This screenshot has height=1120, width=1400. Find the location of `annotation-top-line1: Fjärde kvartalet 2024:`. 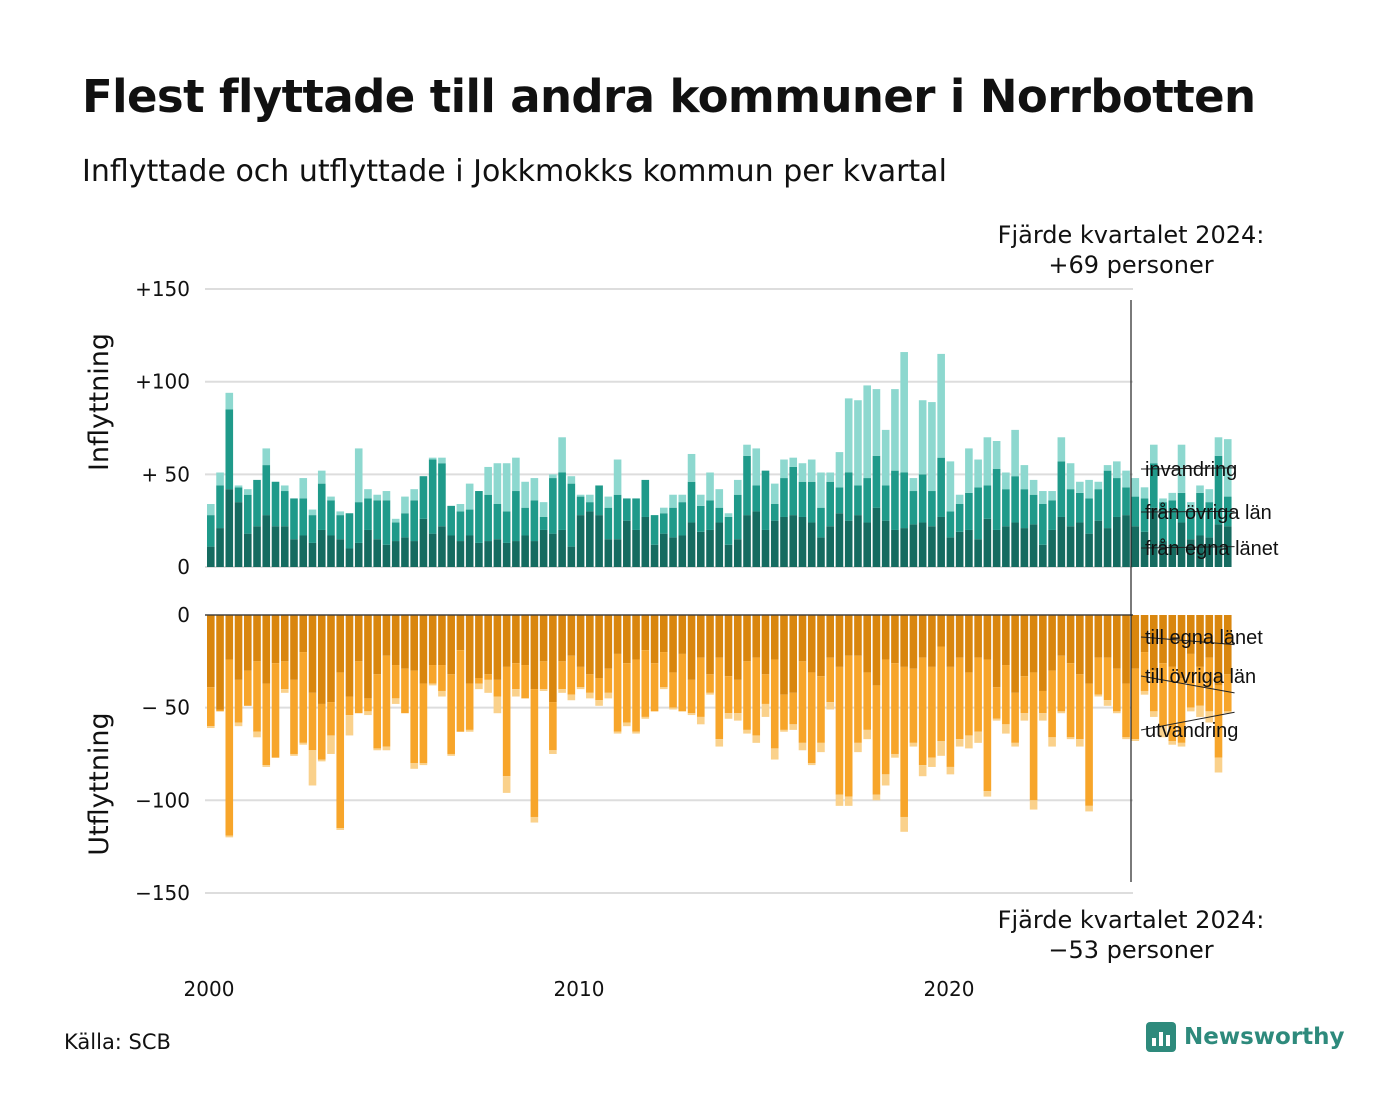

annotation-top-line1: Fjärde kvartalet 2024: is located at coordinates (1131, 235).